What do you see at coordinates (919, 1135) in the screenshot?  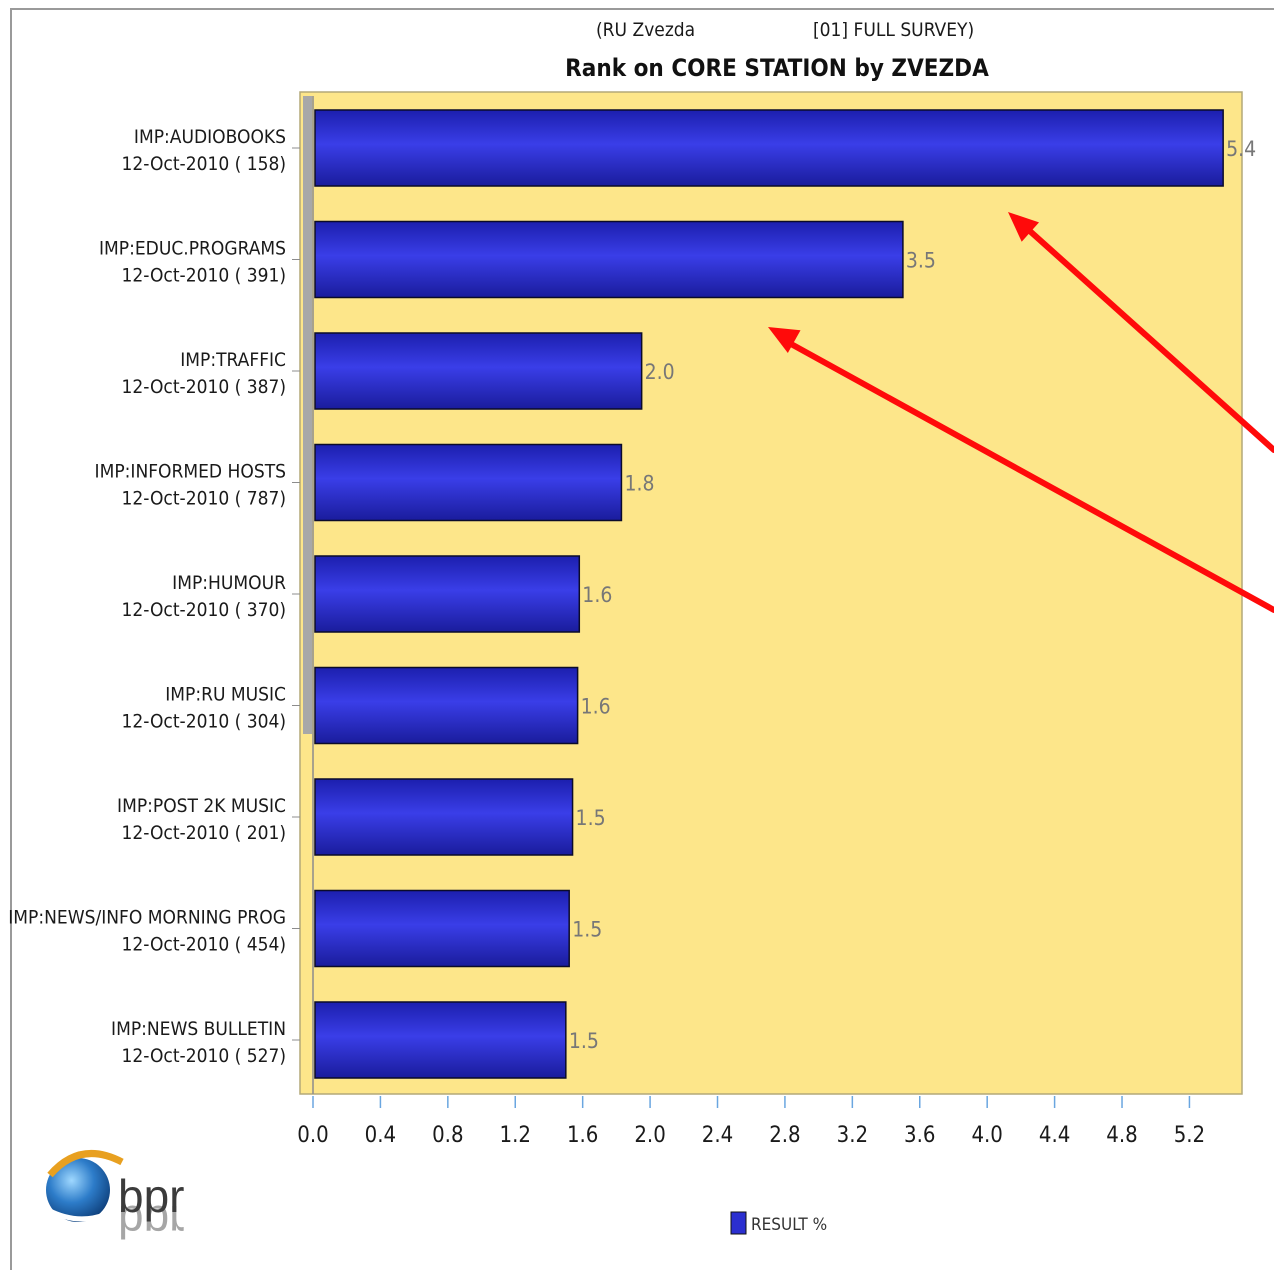 I see `x-tick-label-9: 3.6` at bounding box center [919, 1135].